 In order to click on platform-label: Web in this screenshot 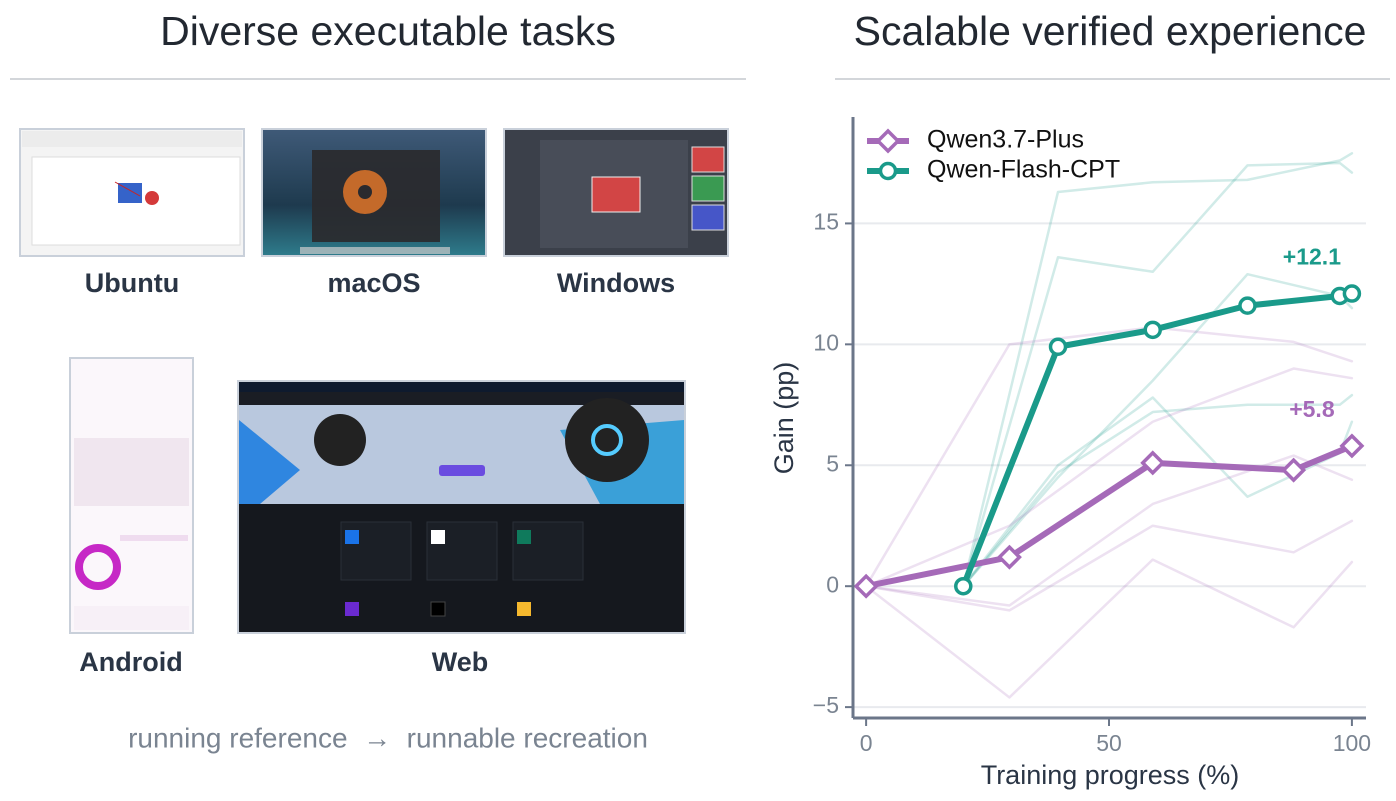, I will do `click(460, 662)`.